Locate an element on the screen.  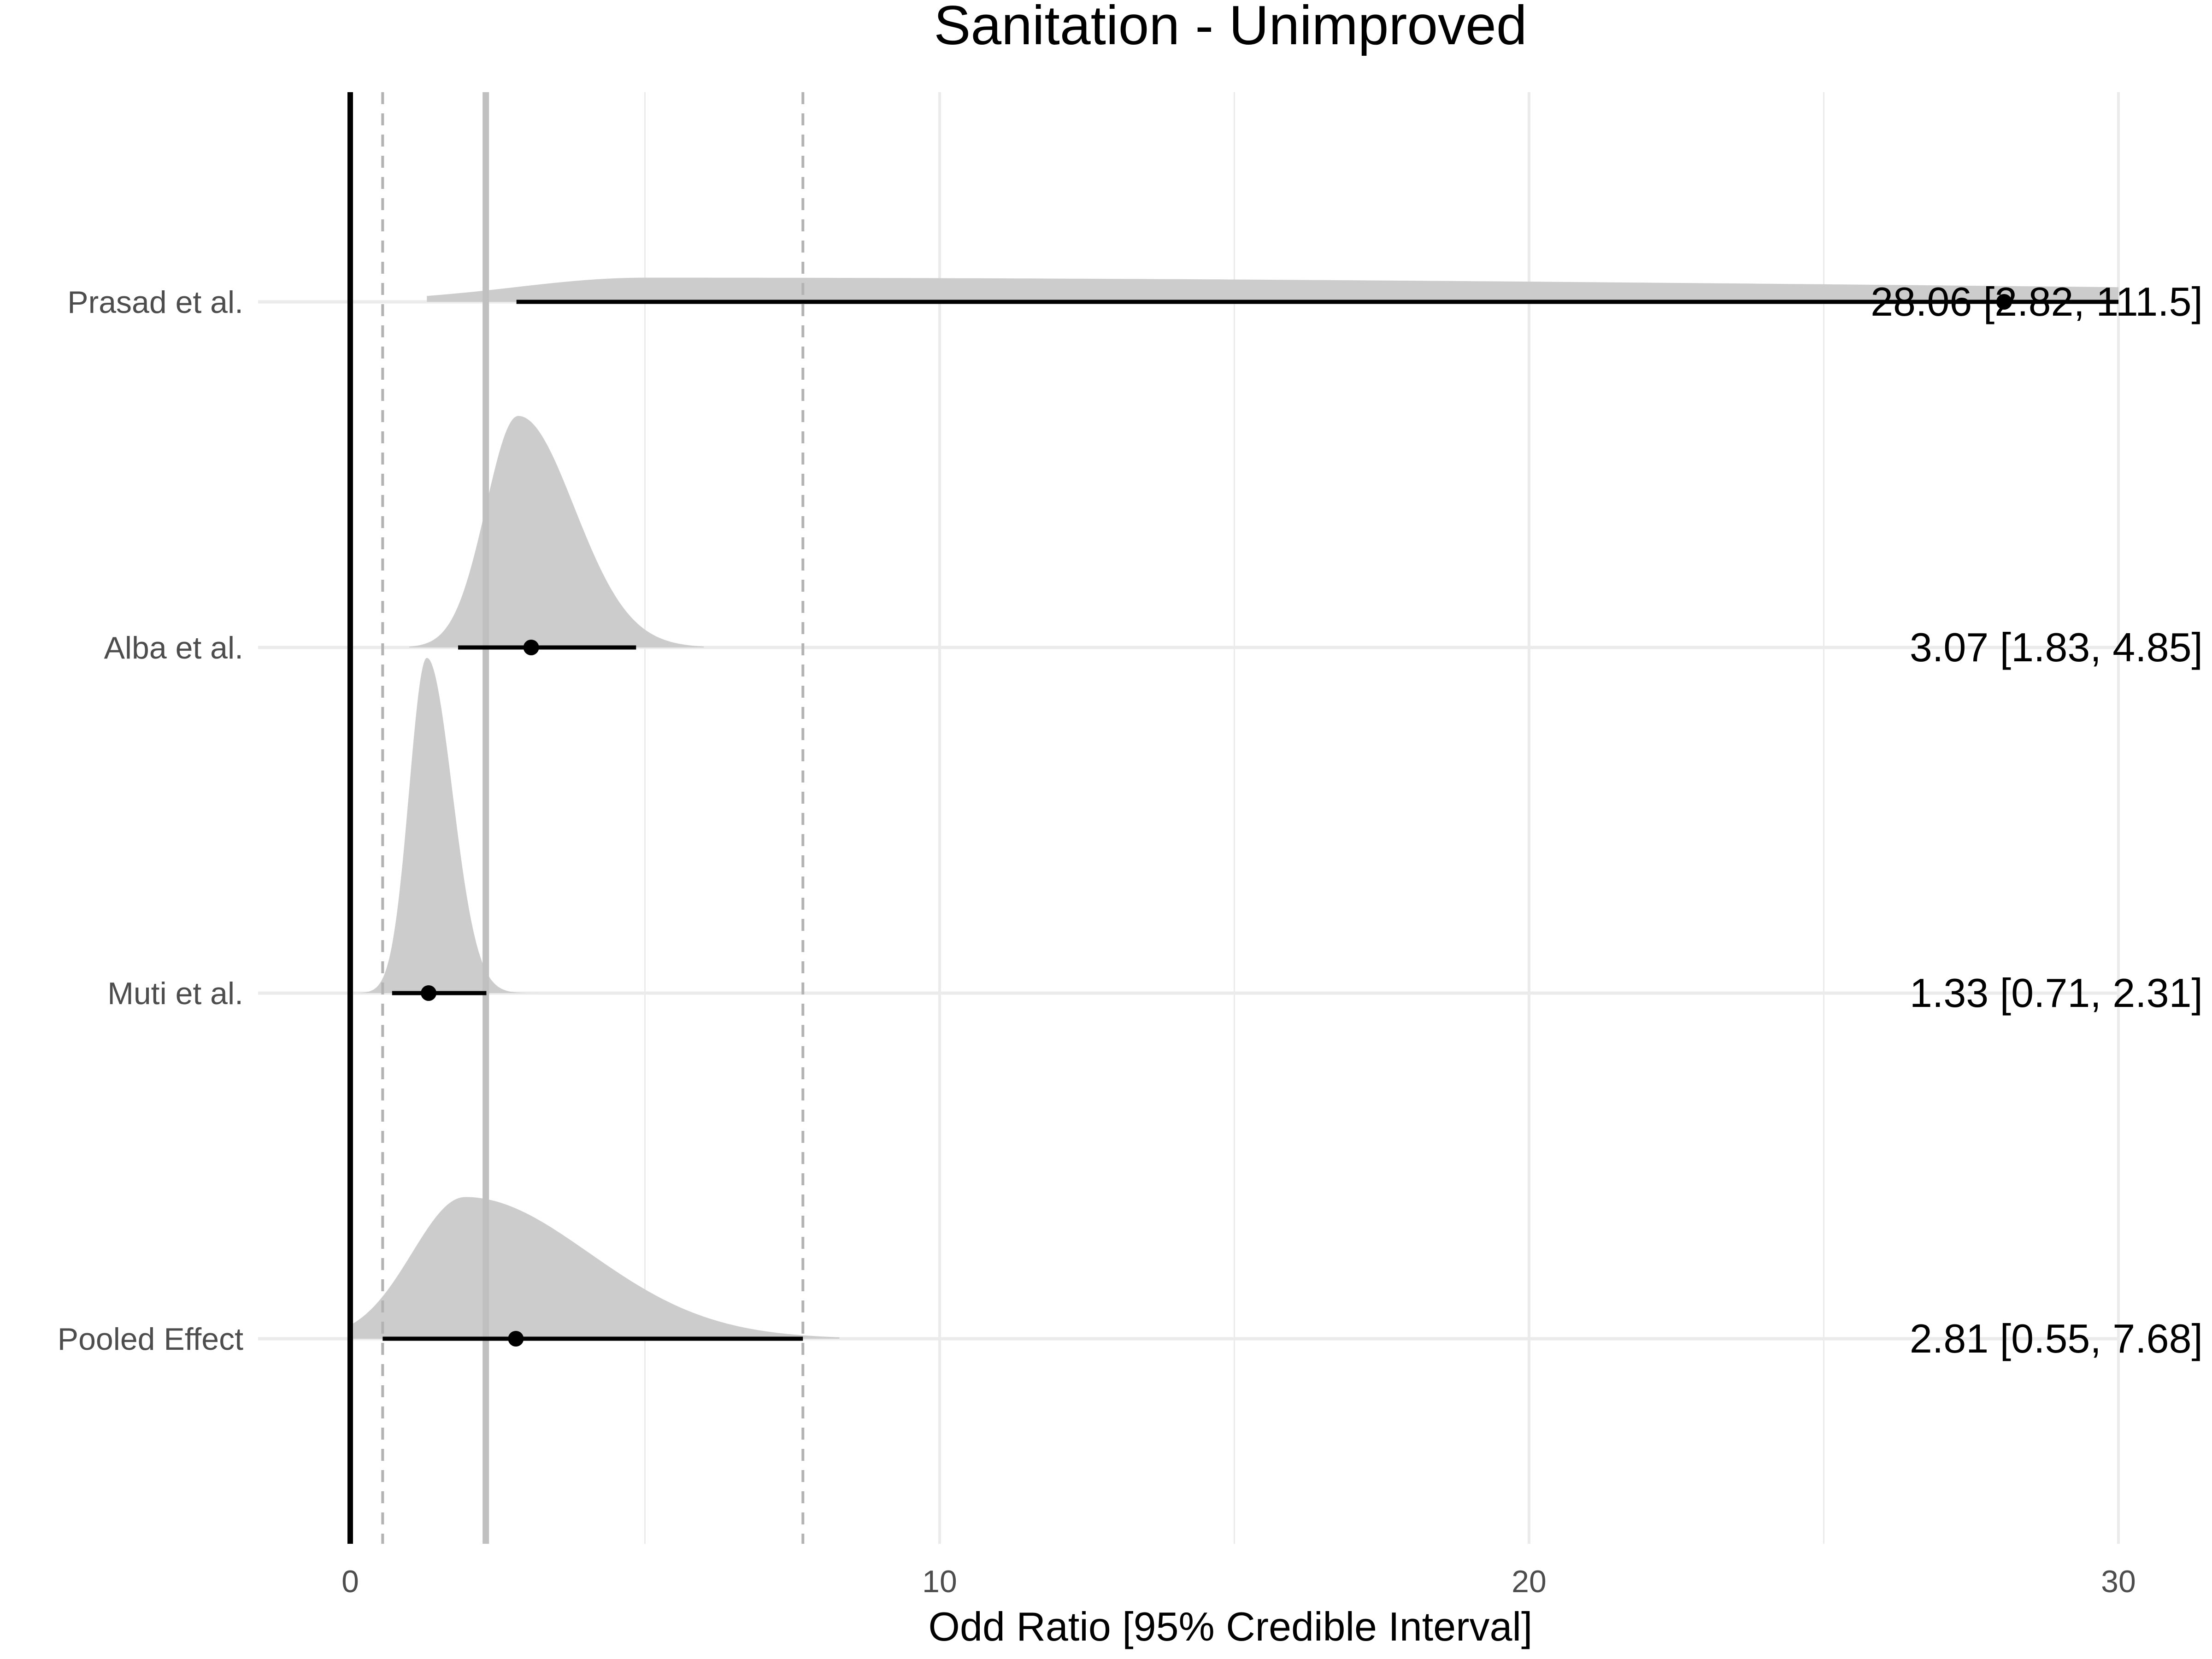
density-prasad-et-al- is located at coordinates (1272, 289).